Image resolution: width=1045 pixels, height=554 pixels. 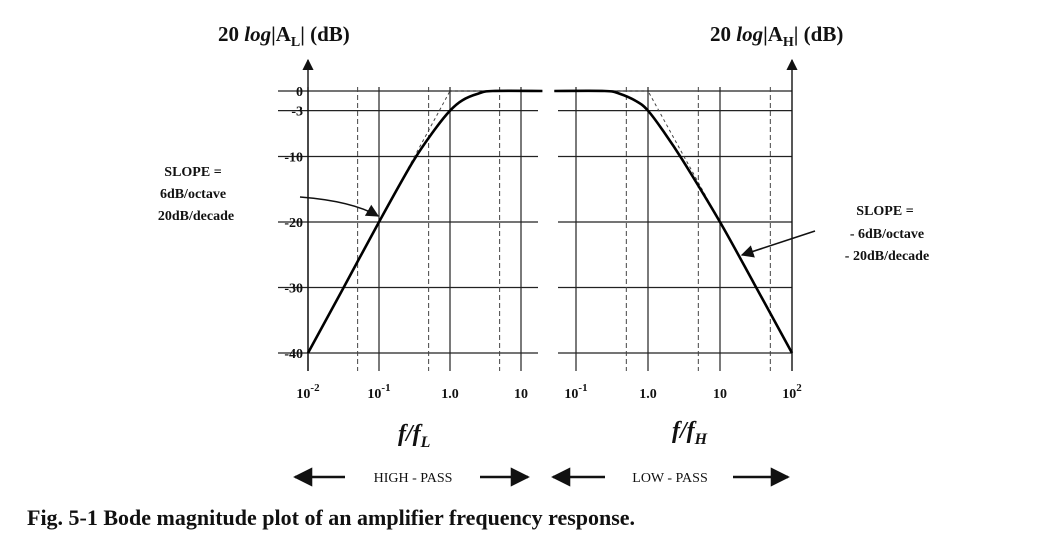 What do you see at coordinates (778, 244) in the screenshot?
I see `low-pass-slope-arrow` at bounding box center [778, 244].